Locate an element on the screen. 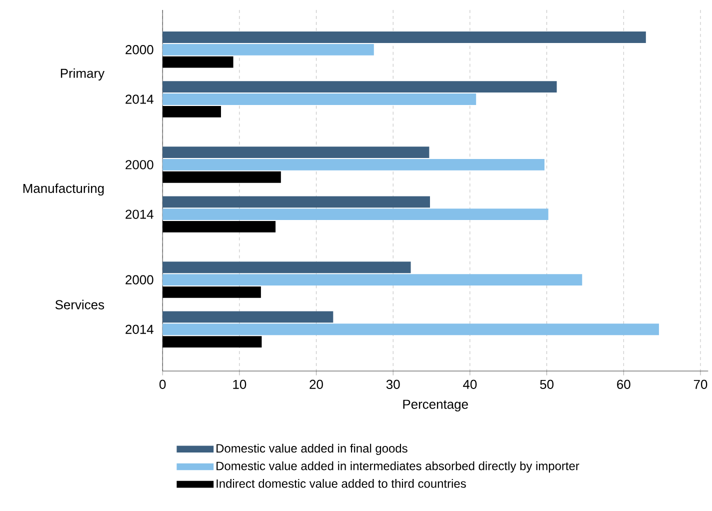 Image resolution: width=712 pixels, height=511 pixels. x-tick-label: 60 is located at coordinates (623, 385).